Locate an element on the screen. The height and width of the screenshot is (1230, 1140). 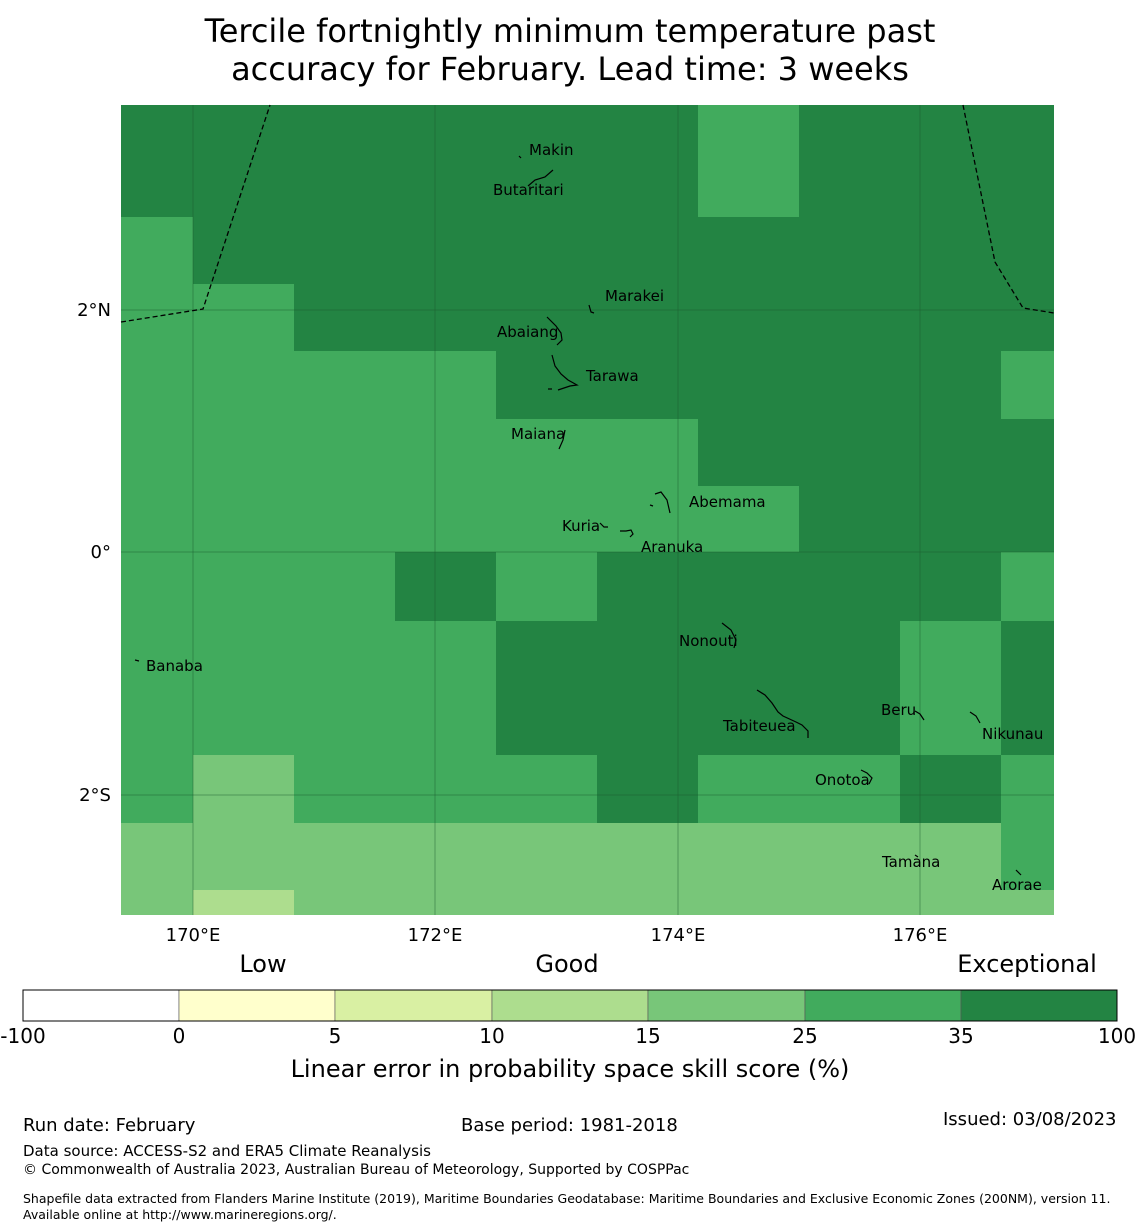
lon-label-176: 176°E is located at coordinates (920, 935).